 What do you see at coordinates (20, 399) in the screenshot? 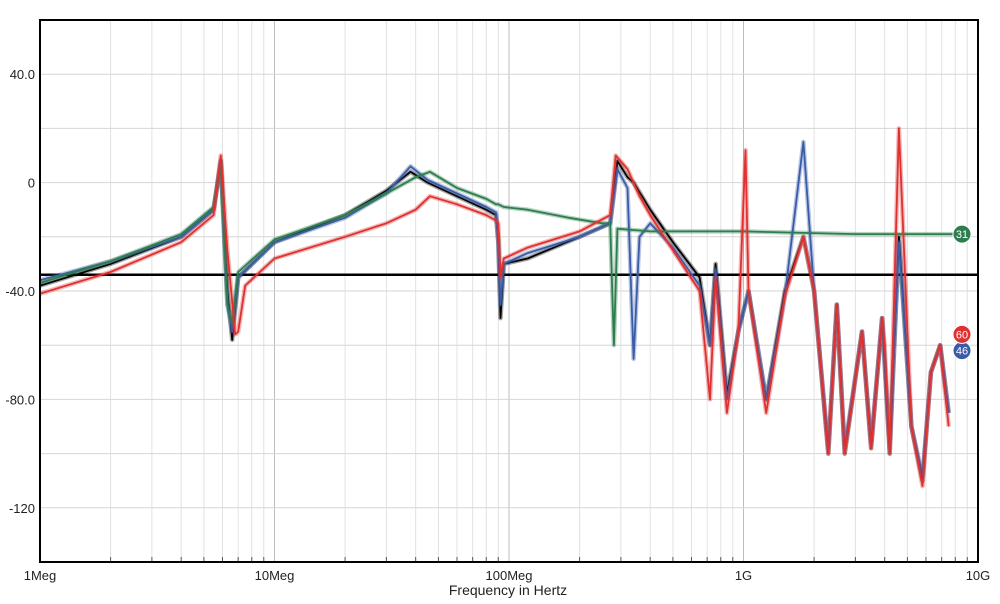
I see `y-tick-label: -80.0` at bounding box center [20, 399].